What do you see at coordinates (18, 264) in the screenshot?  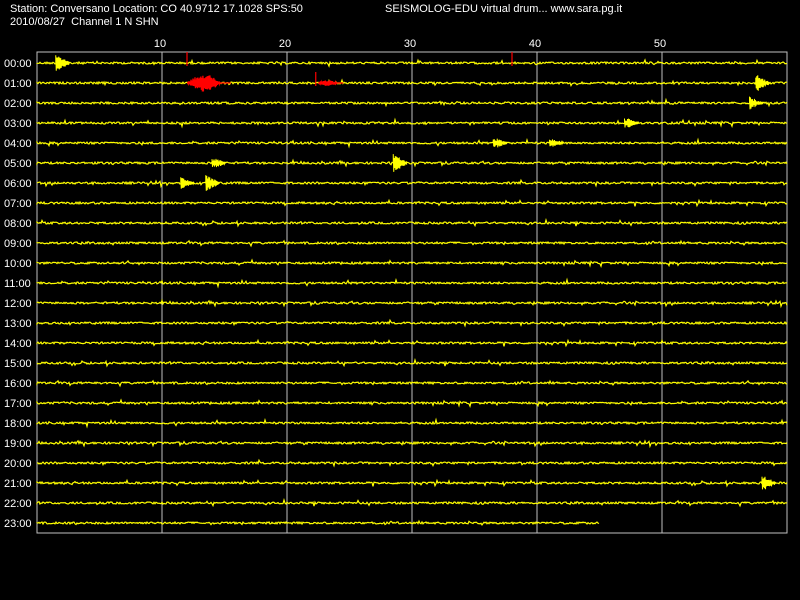 I see `row-label: 10:00` at bounding box center [18, 264].